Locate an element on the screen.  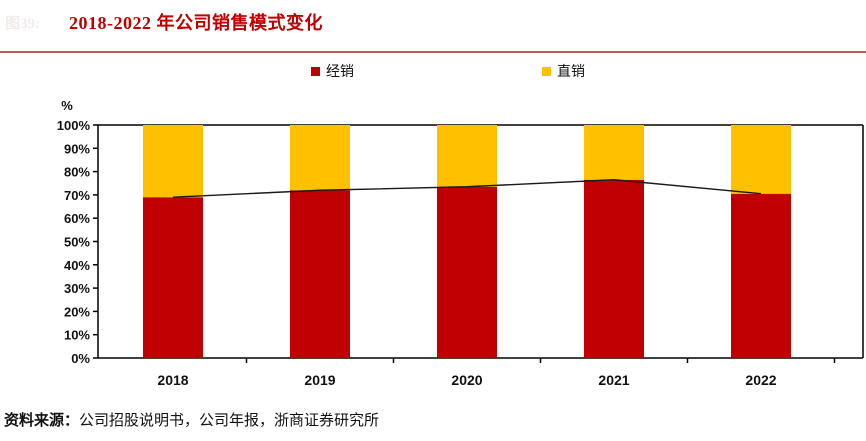
y-tick-label: 30% is located at coordinates (77, 288).